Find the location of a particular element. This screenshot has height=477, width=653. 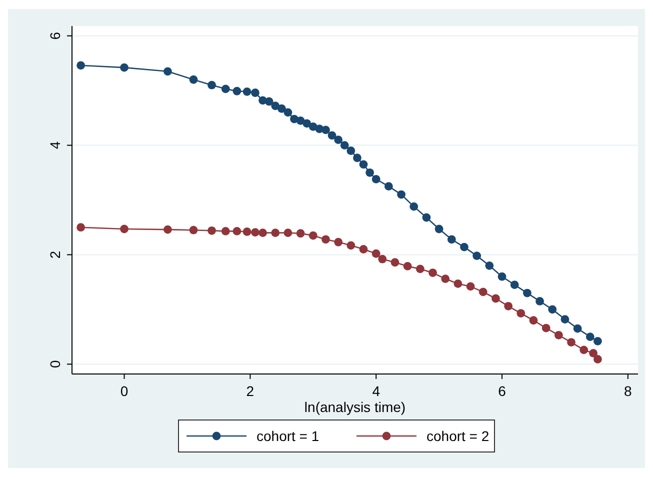

x-tick-label: 6 is located at coordinates (502, 391).